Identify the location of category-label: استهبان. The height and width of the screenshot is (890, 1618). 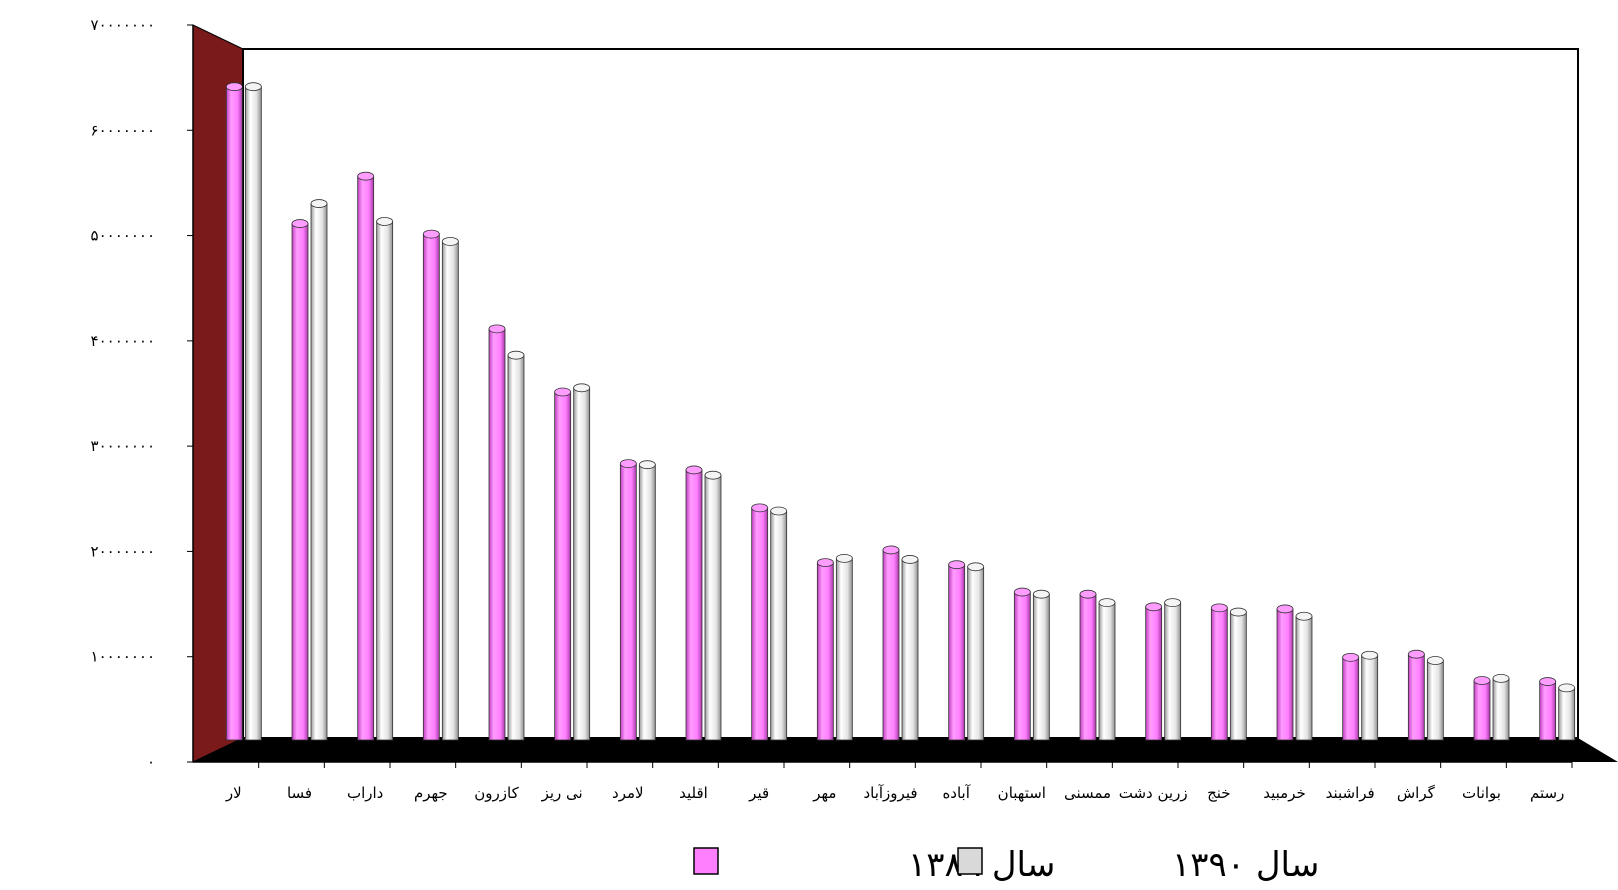
(1022, 793).